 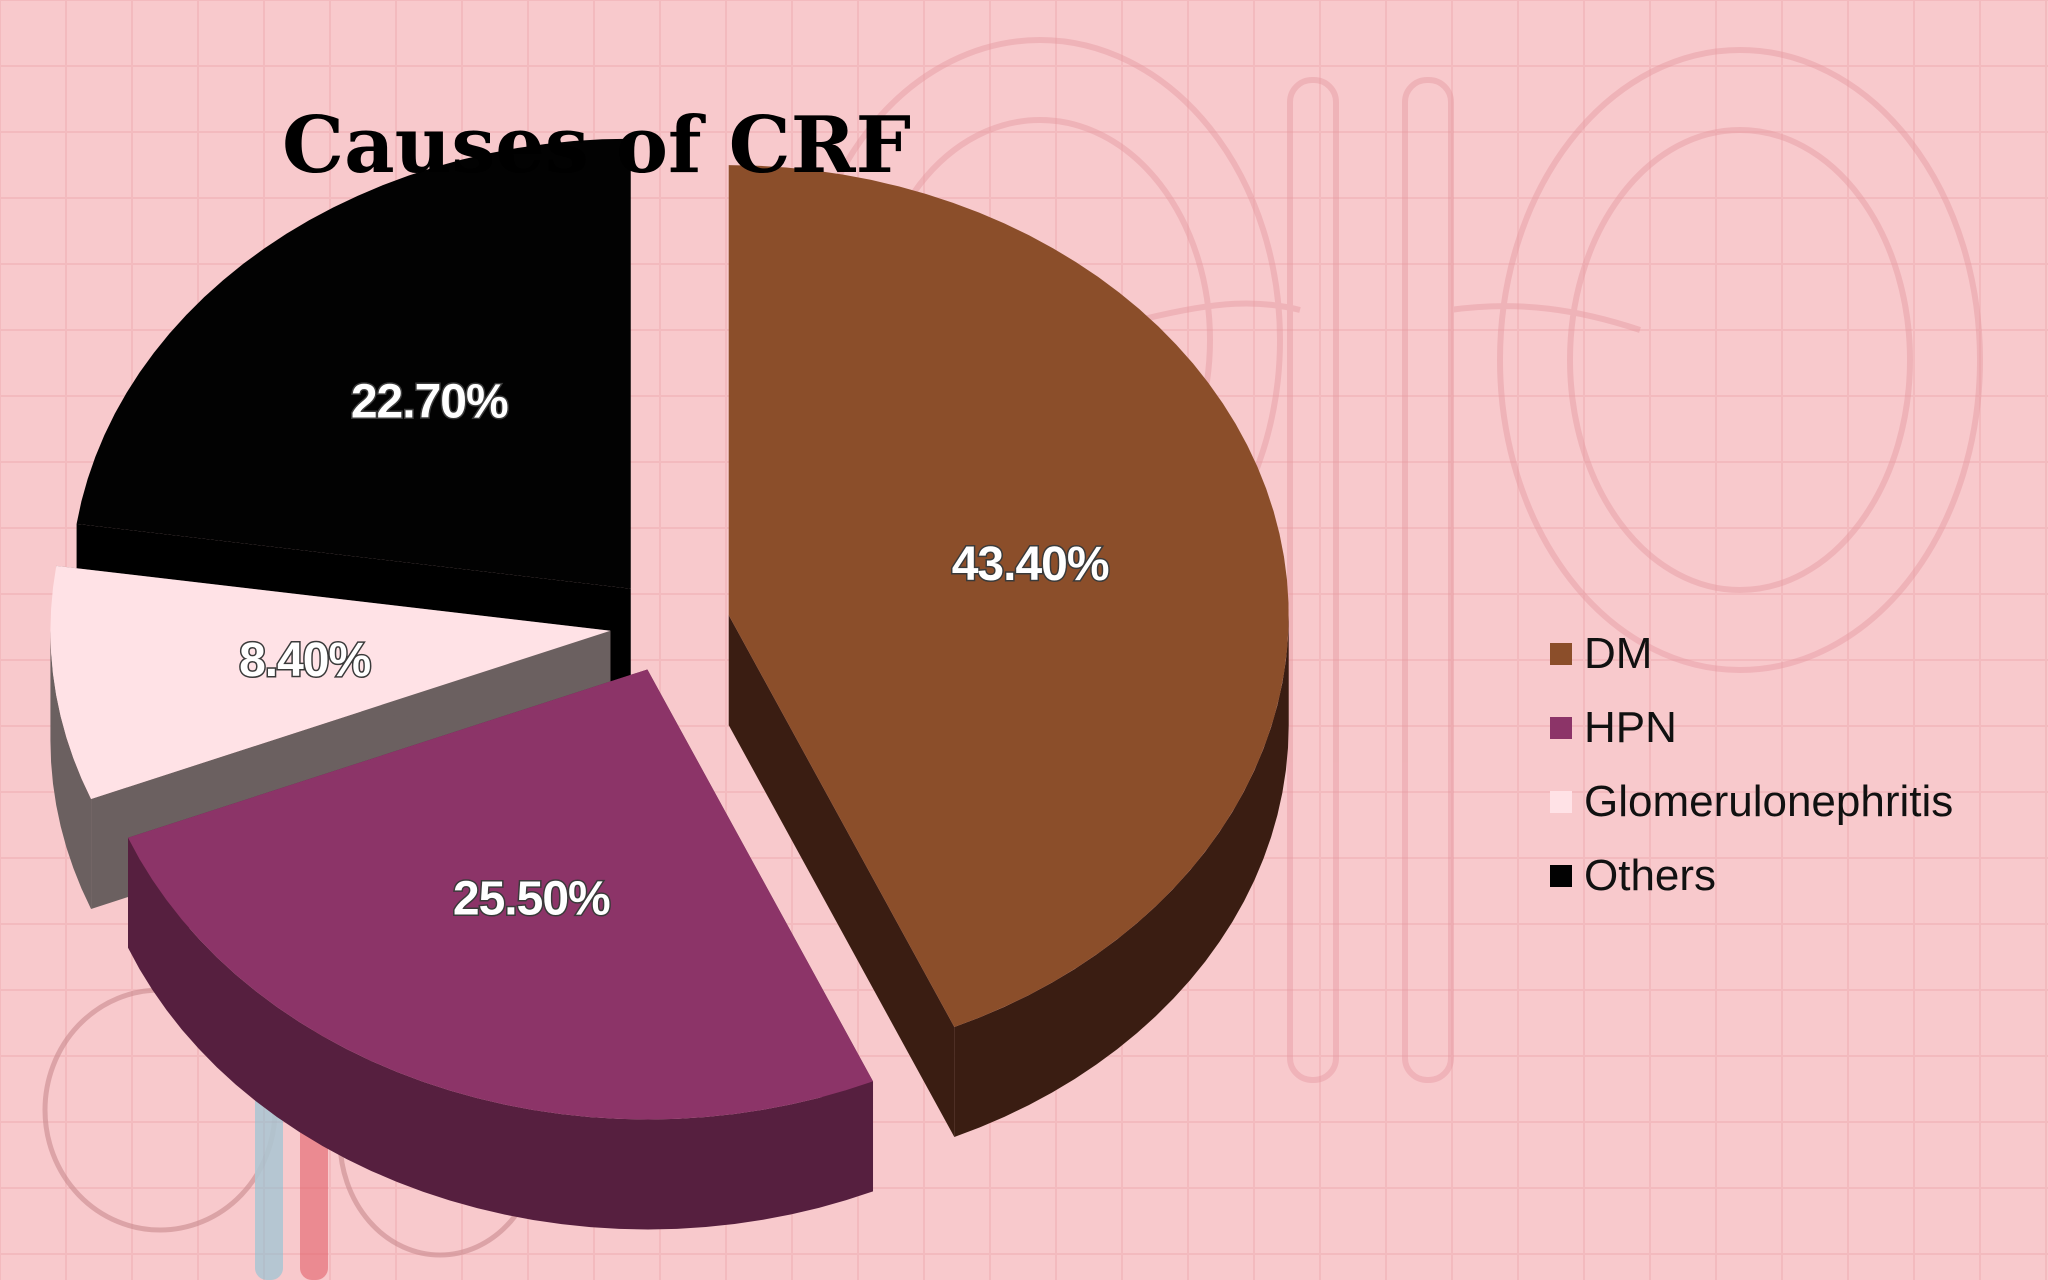 What do you see at coordinates (841, 876) in the screenshot?
I see `slice-side-end-dm` at bounding box center [841, 876].